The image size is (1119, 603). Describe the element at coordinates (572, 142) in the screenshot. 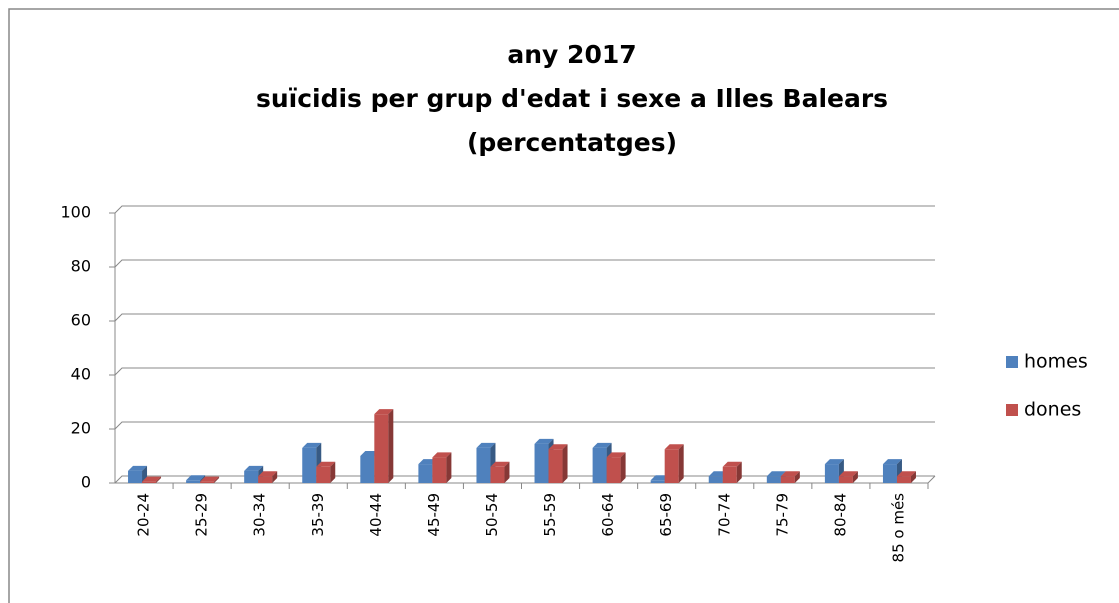

I see `chart-title: (percentatges)` at that location.